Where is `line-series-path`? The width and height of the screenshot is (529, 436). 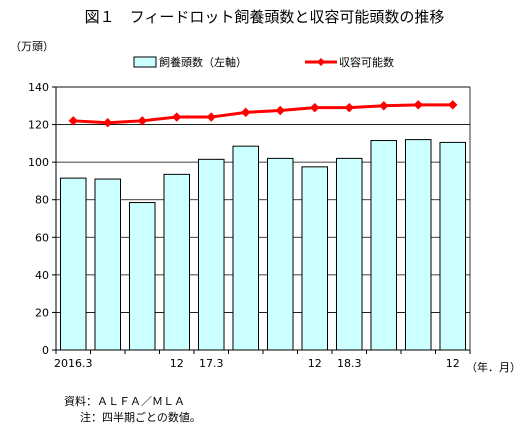 line-series-path is located at coordinates (263, 114).